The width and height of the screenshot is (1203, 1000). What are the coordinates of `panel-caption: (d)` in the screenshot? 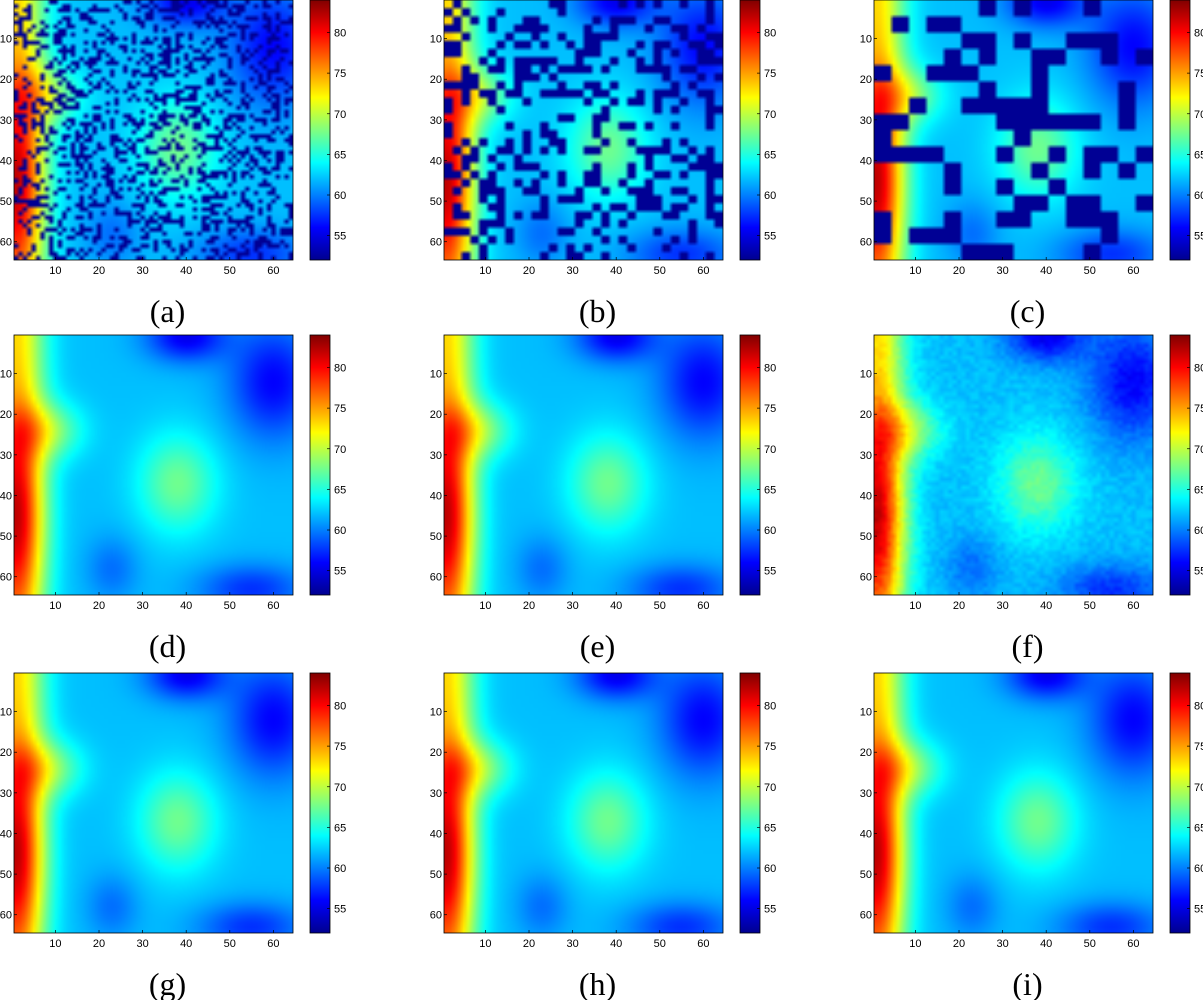 It's located at (167, 646).